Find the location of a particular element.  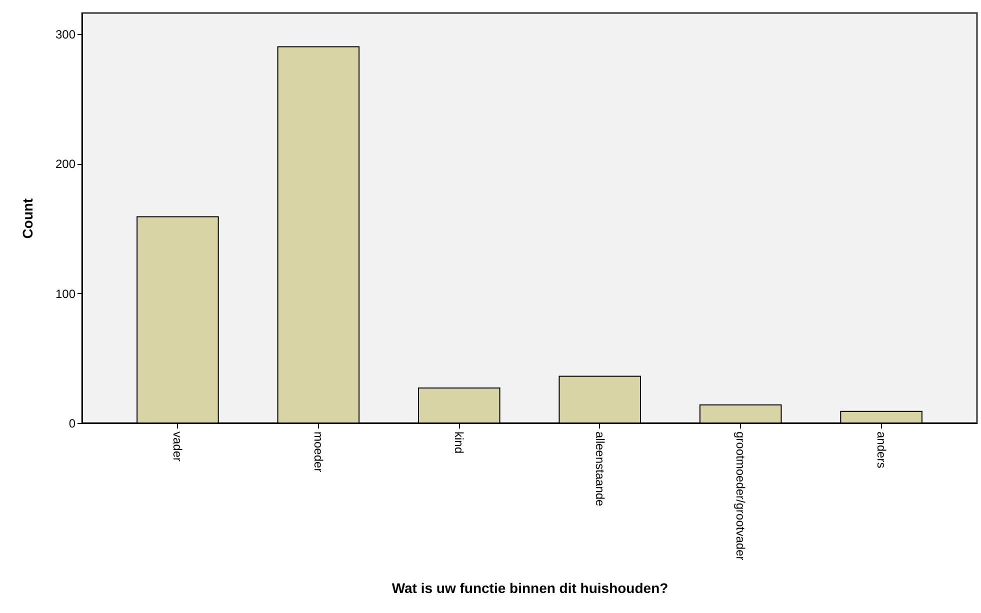

y-tick-label: 300 is located at coordinates (65, 34).